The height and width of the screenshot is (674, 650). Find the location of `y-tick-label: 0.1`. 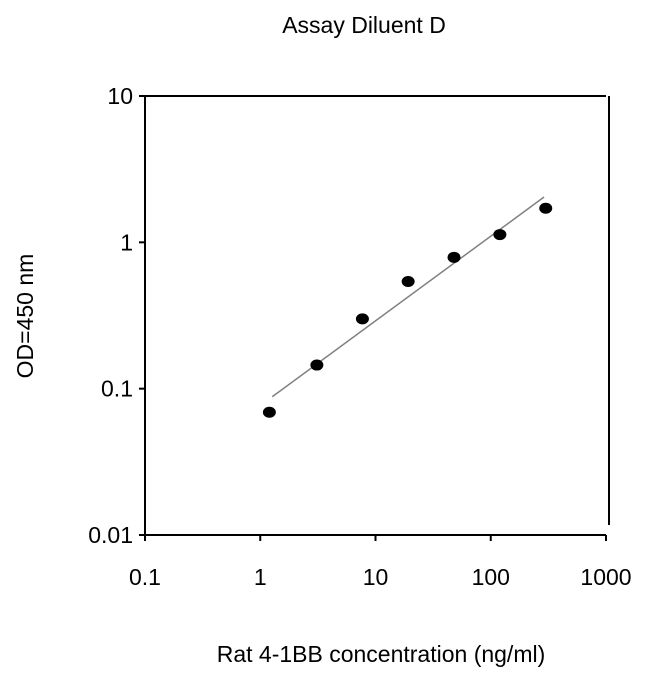

y-tick-label: 0.1 is located at coordinates (117, 389).